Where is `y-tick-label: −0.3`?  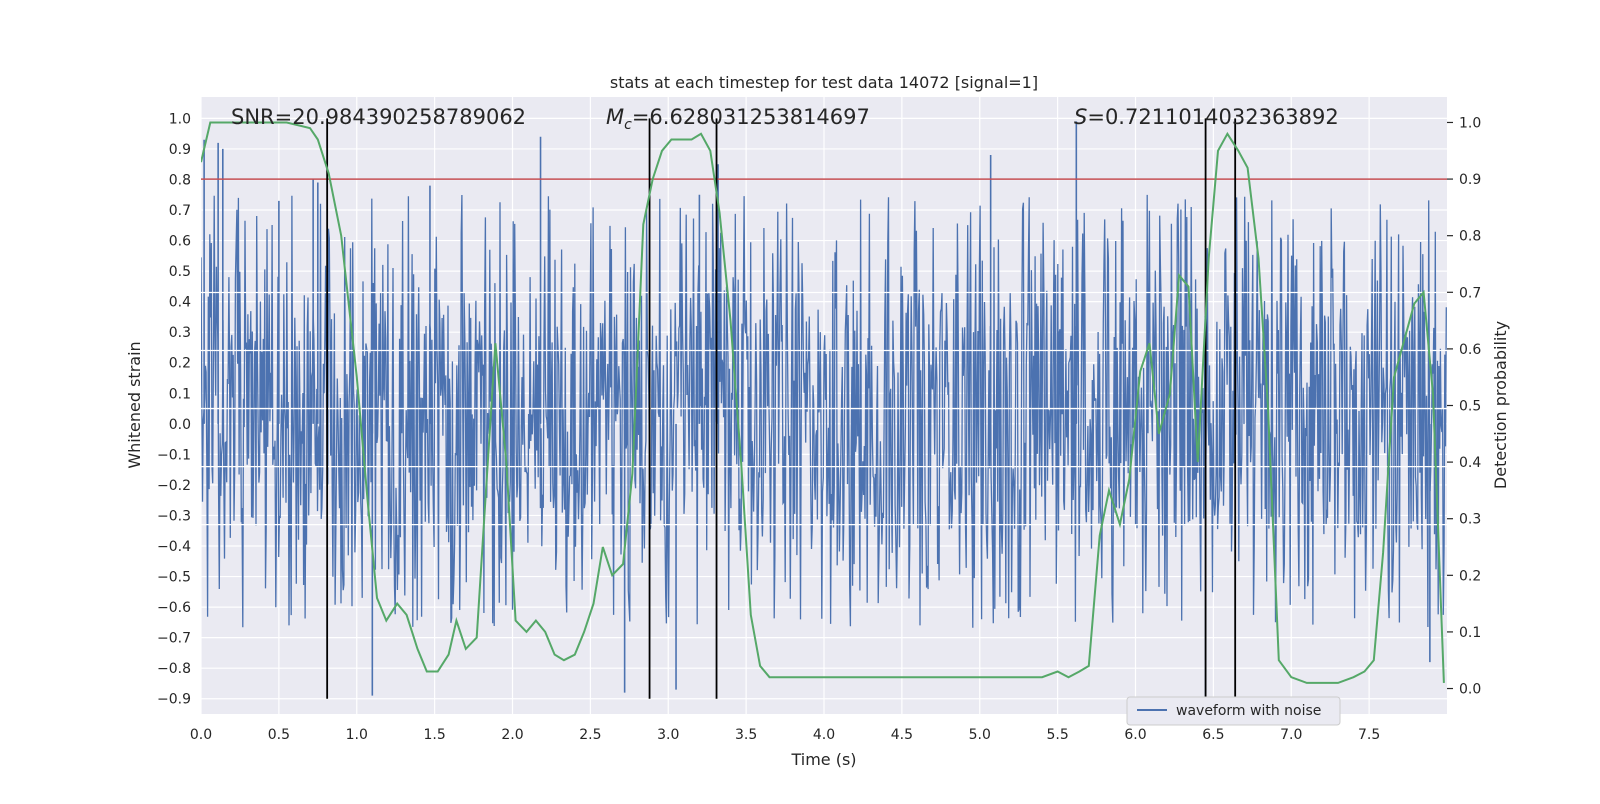
y-tick-label: −0.3 is located at coordinates (174, 516).